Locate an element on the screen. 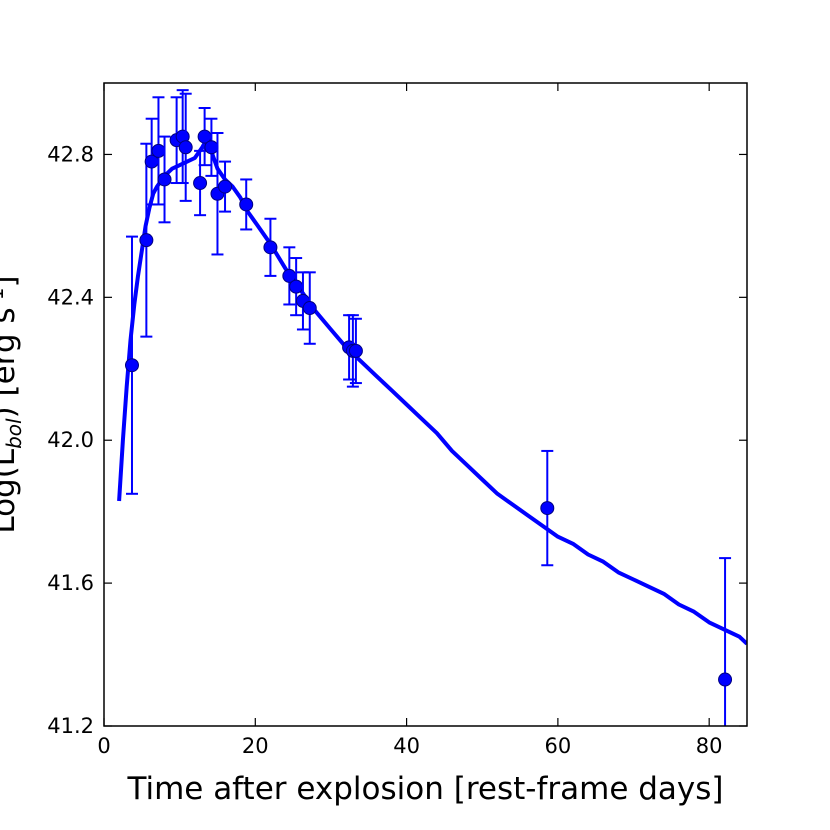  x-tick-label: 60 is located at coordinates (558, 746).